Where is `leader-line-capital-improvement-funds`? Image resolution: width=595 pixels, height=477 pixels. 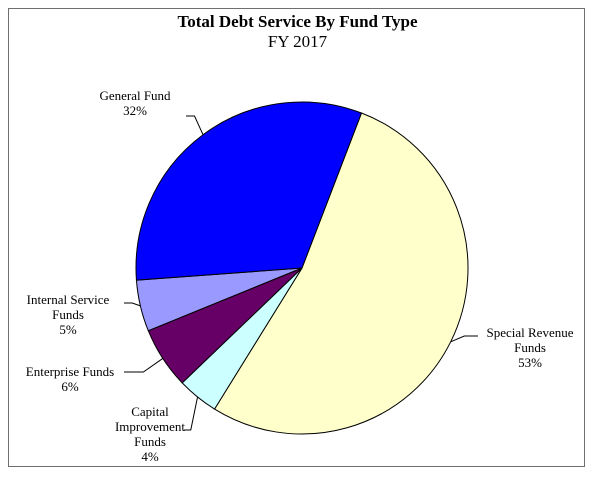
leader-line-capital-improvement-funds is located at coordinates (191, 413).